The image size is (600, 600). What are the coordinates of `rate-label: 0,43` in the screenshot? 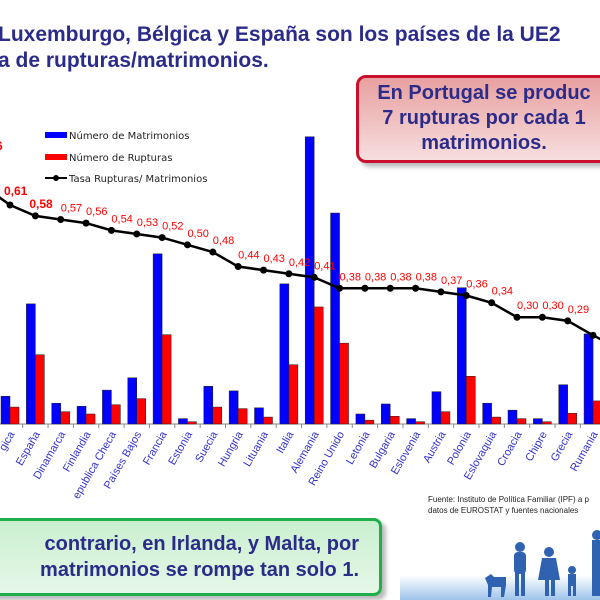 It's located at (274, 259).